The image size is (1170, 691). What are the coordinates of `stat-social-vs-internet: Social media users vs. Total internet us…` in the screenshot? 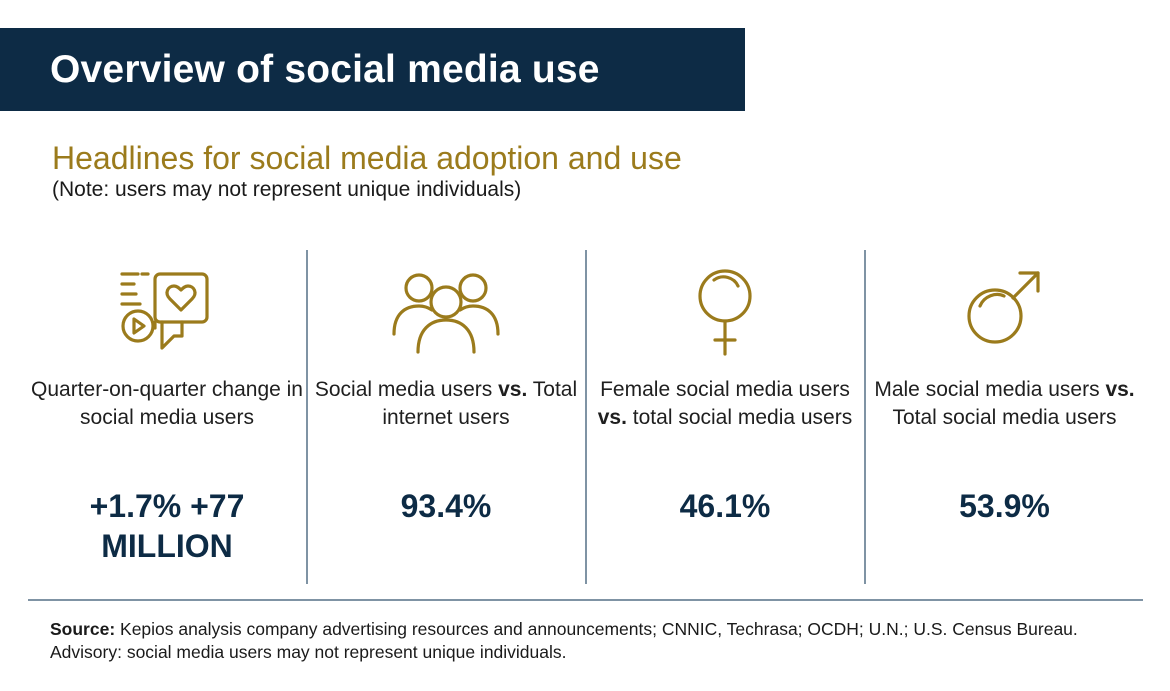 It's located at (446, 416).